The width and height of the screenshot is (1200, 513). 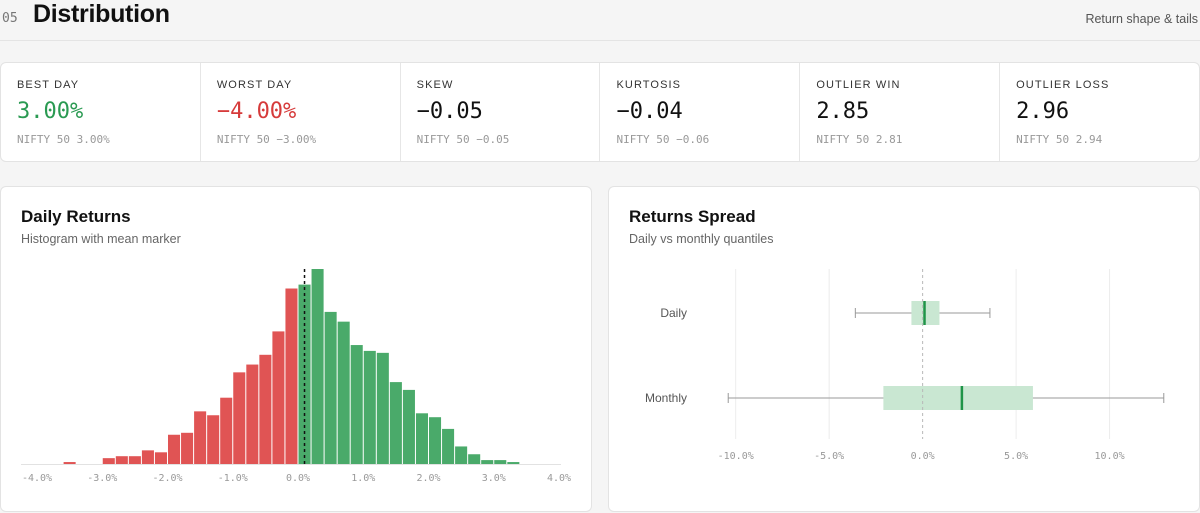 I want to click on x-tick-label: 4.0%, so click(x=559, y=478).